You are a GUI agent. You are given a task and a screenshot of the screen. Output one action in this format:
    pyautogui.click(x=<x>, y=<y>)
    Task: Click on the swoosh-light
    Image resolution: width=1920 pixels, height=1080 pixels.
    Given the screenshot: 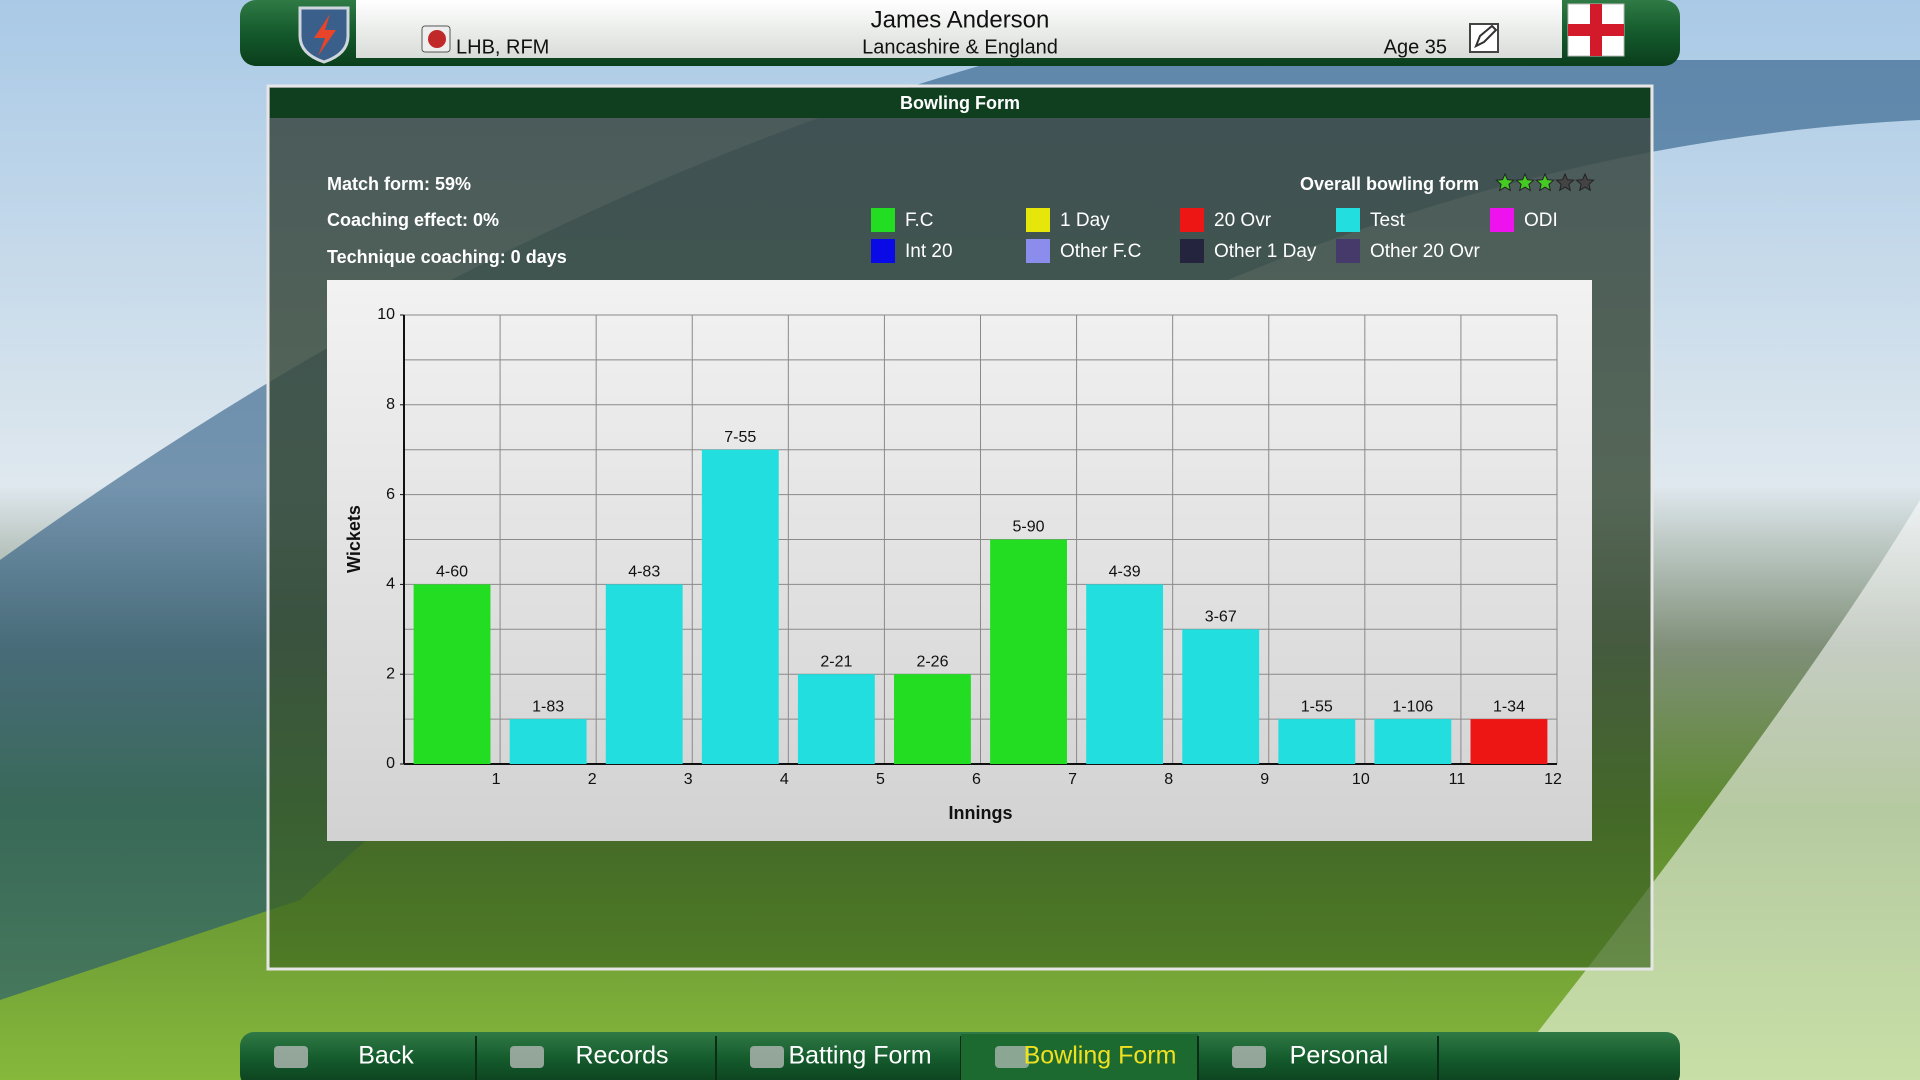 What is the action you would take?
    pyautogui.click(x=1710, y=790)
    